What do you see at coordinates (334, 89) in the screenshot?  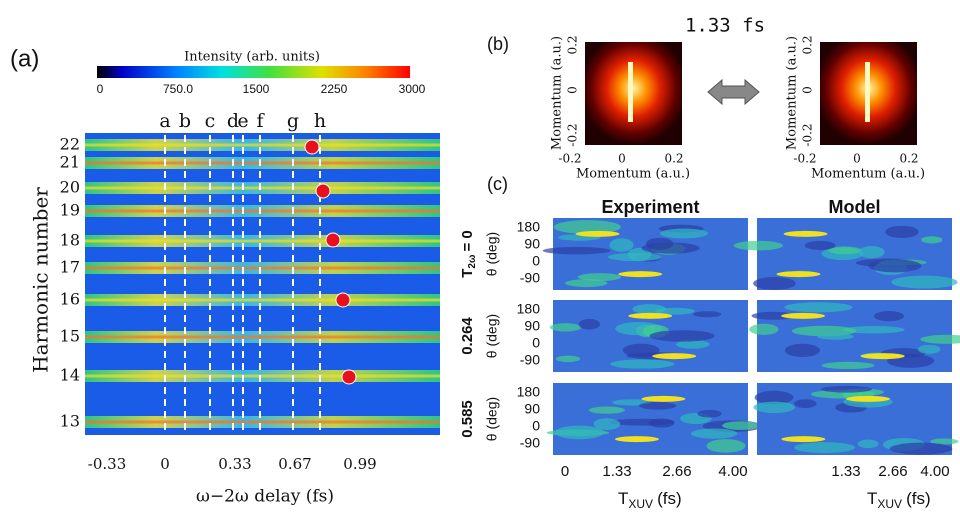 I see `colorbar-tick-label: 2250` at bounding box center [334, 89].